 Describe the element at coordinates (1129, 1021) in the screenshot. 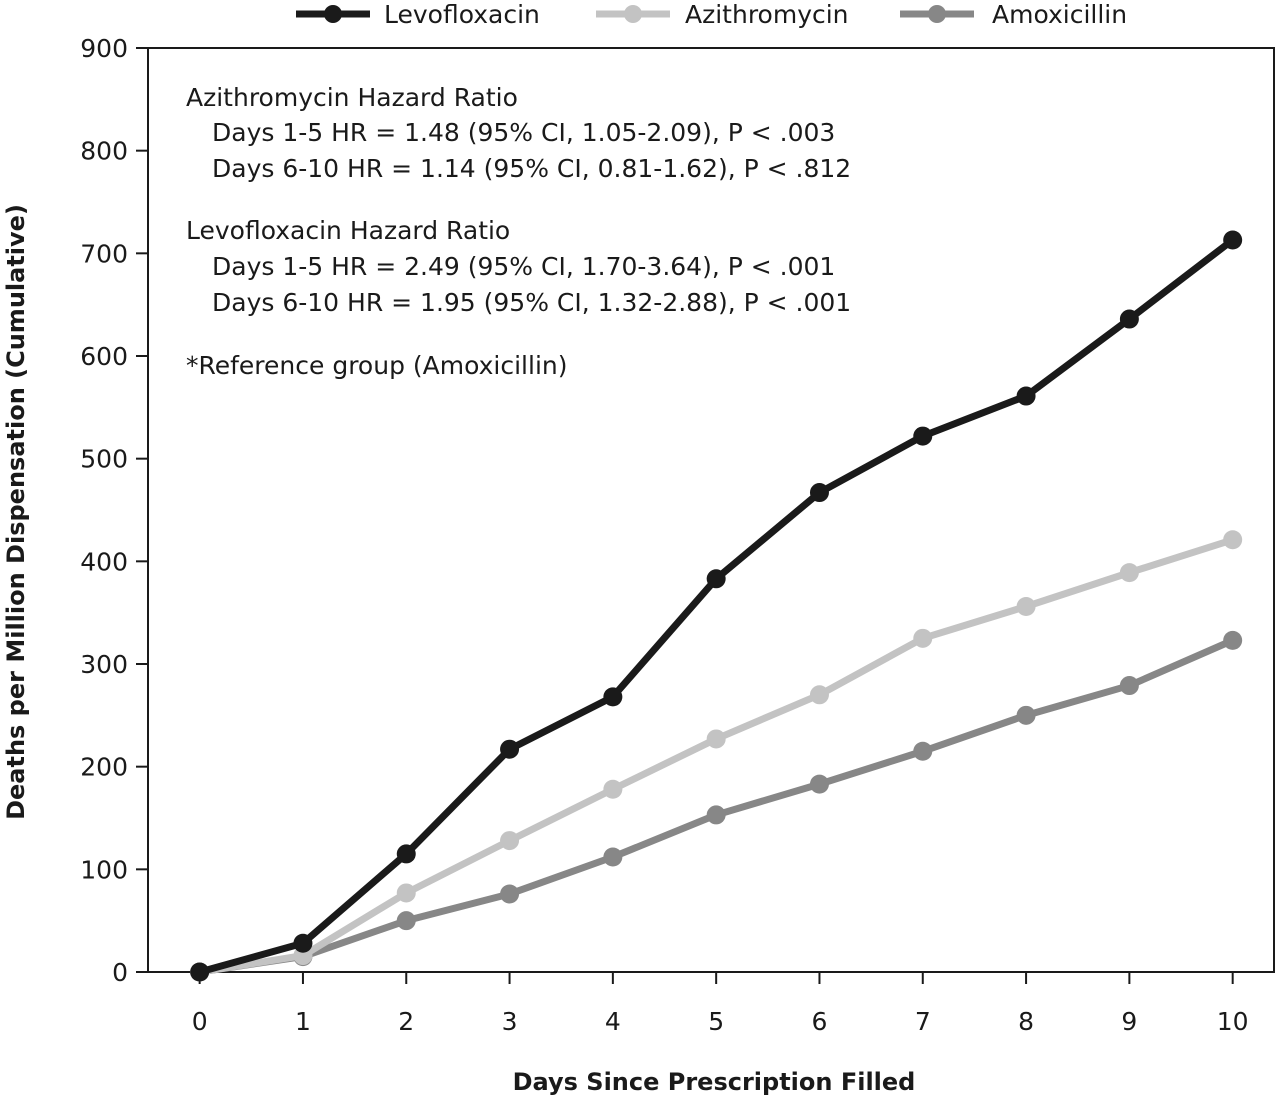

I see `x-tick-label-9: 9` at that location.